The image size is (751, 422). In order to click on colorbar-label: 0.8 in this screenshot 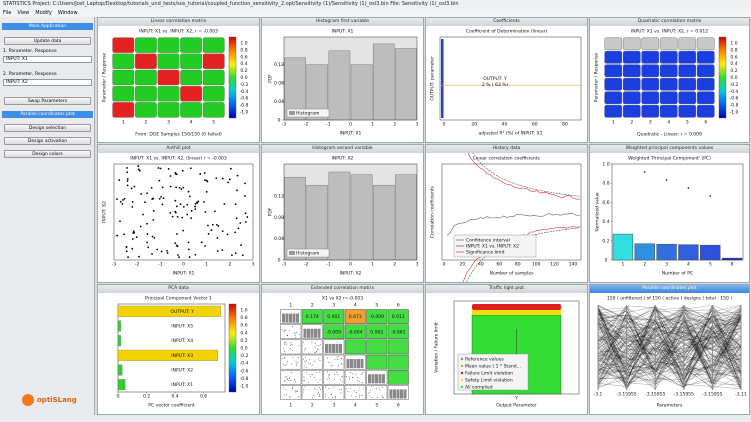, I will do `click(733, 50)`.